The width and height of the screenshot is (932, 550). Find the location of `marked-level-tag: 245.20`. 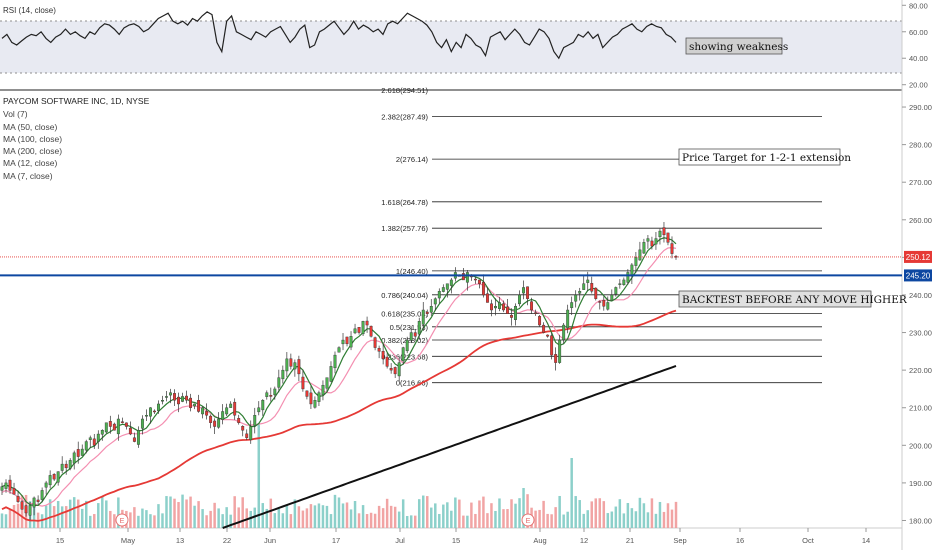

marked-level-tag: 245.20 is located at coordinates (918, 275).